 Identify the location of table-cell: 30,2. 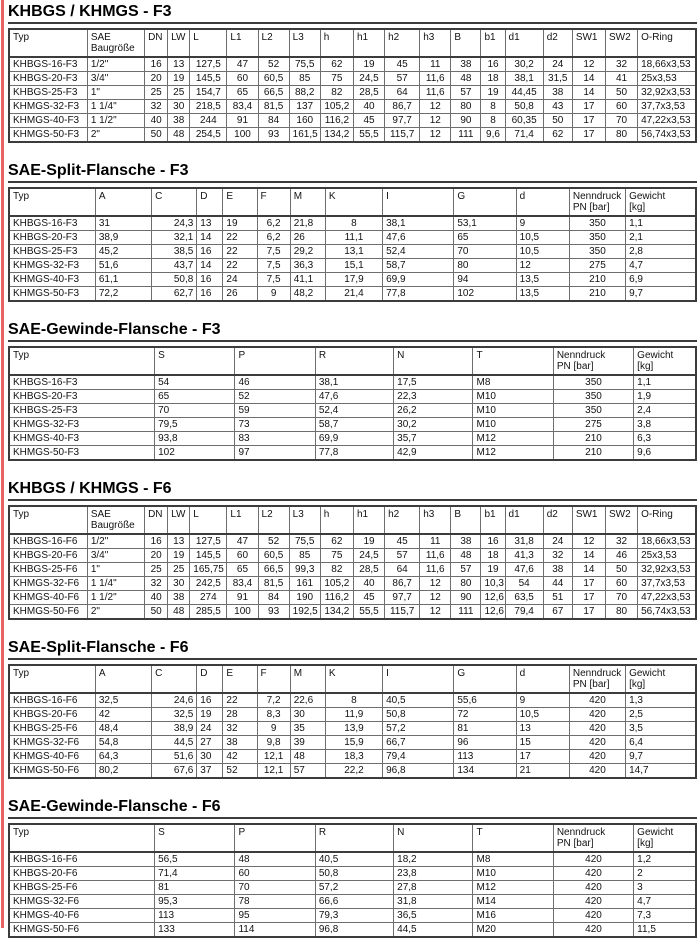
(524, 64).